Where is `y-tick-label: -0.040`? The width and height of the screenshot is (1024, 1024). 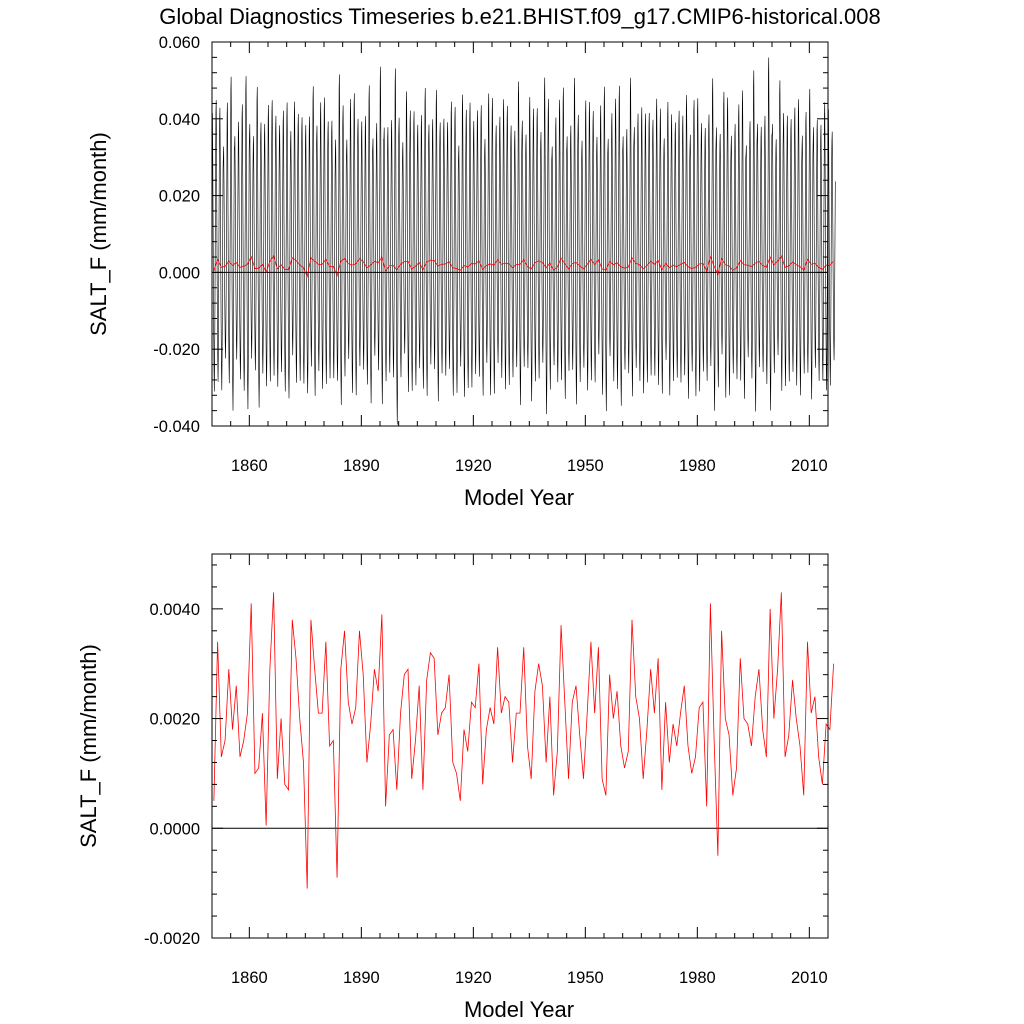
y-tick-label: -0.040 is located at coordinates (176, 427).